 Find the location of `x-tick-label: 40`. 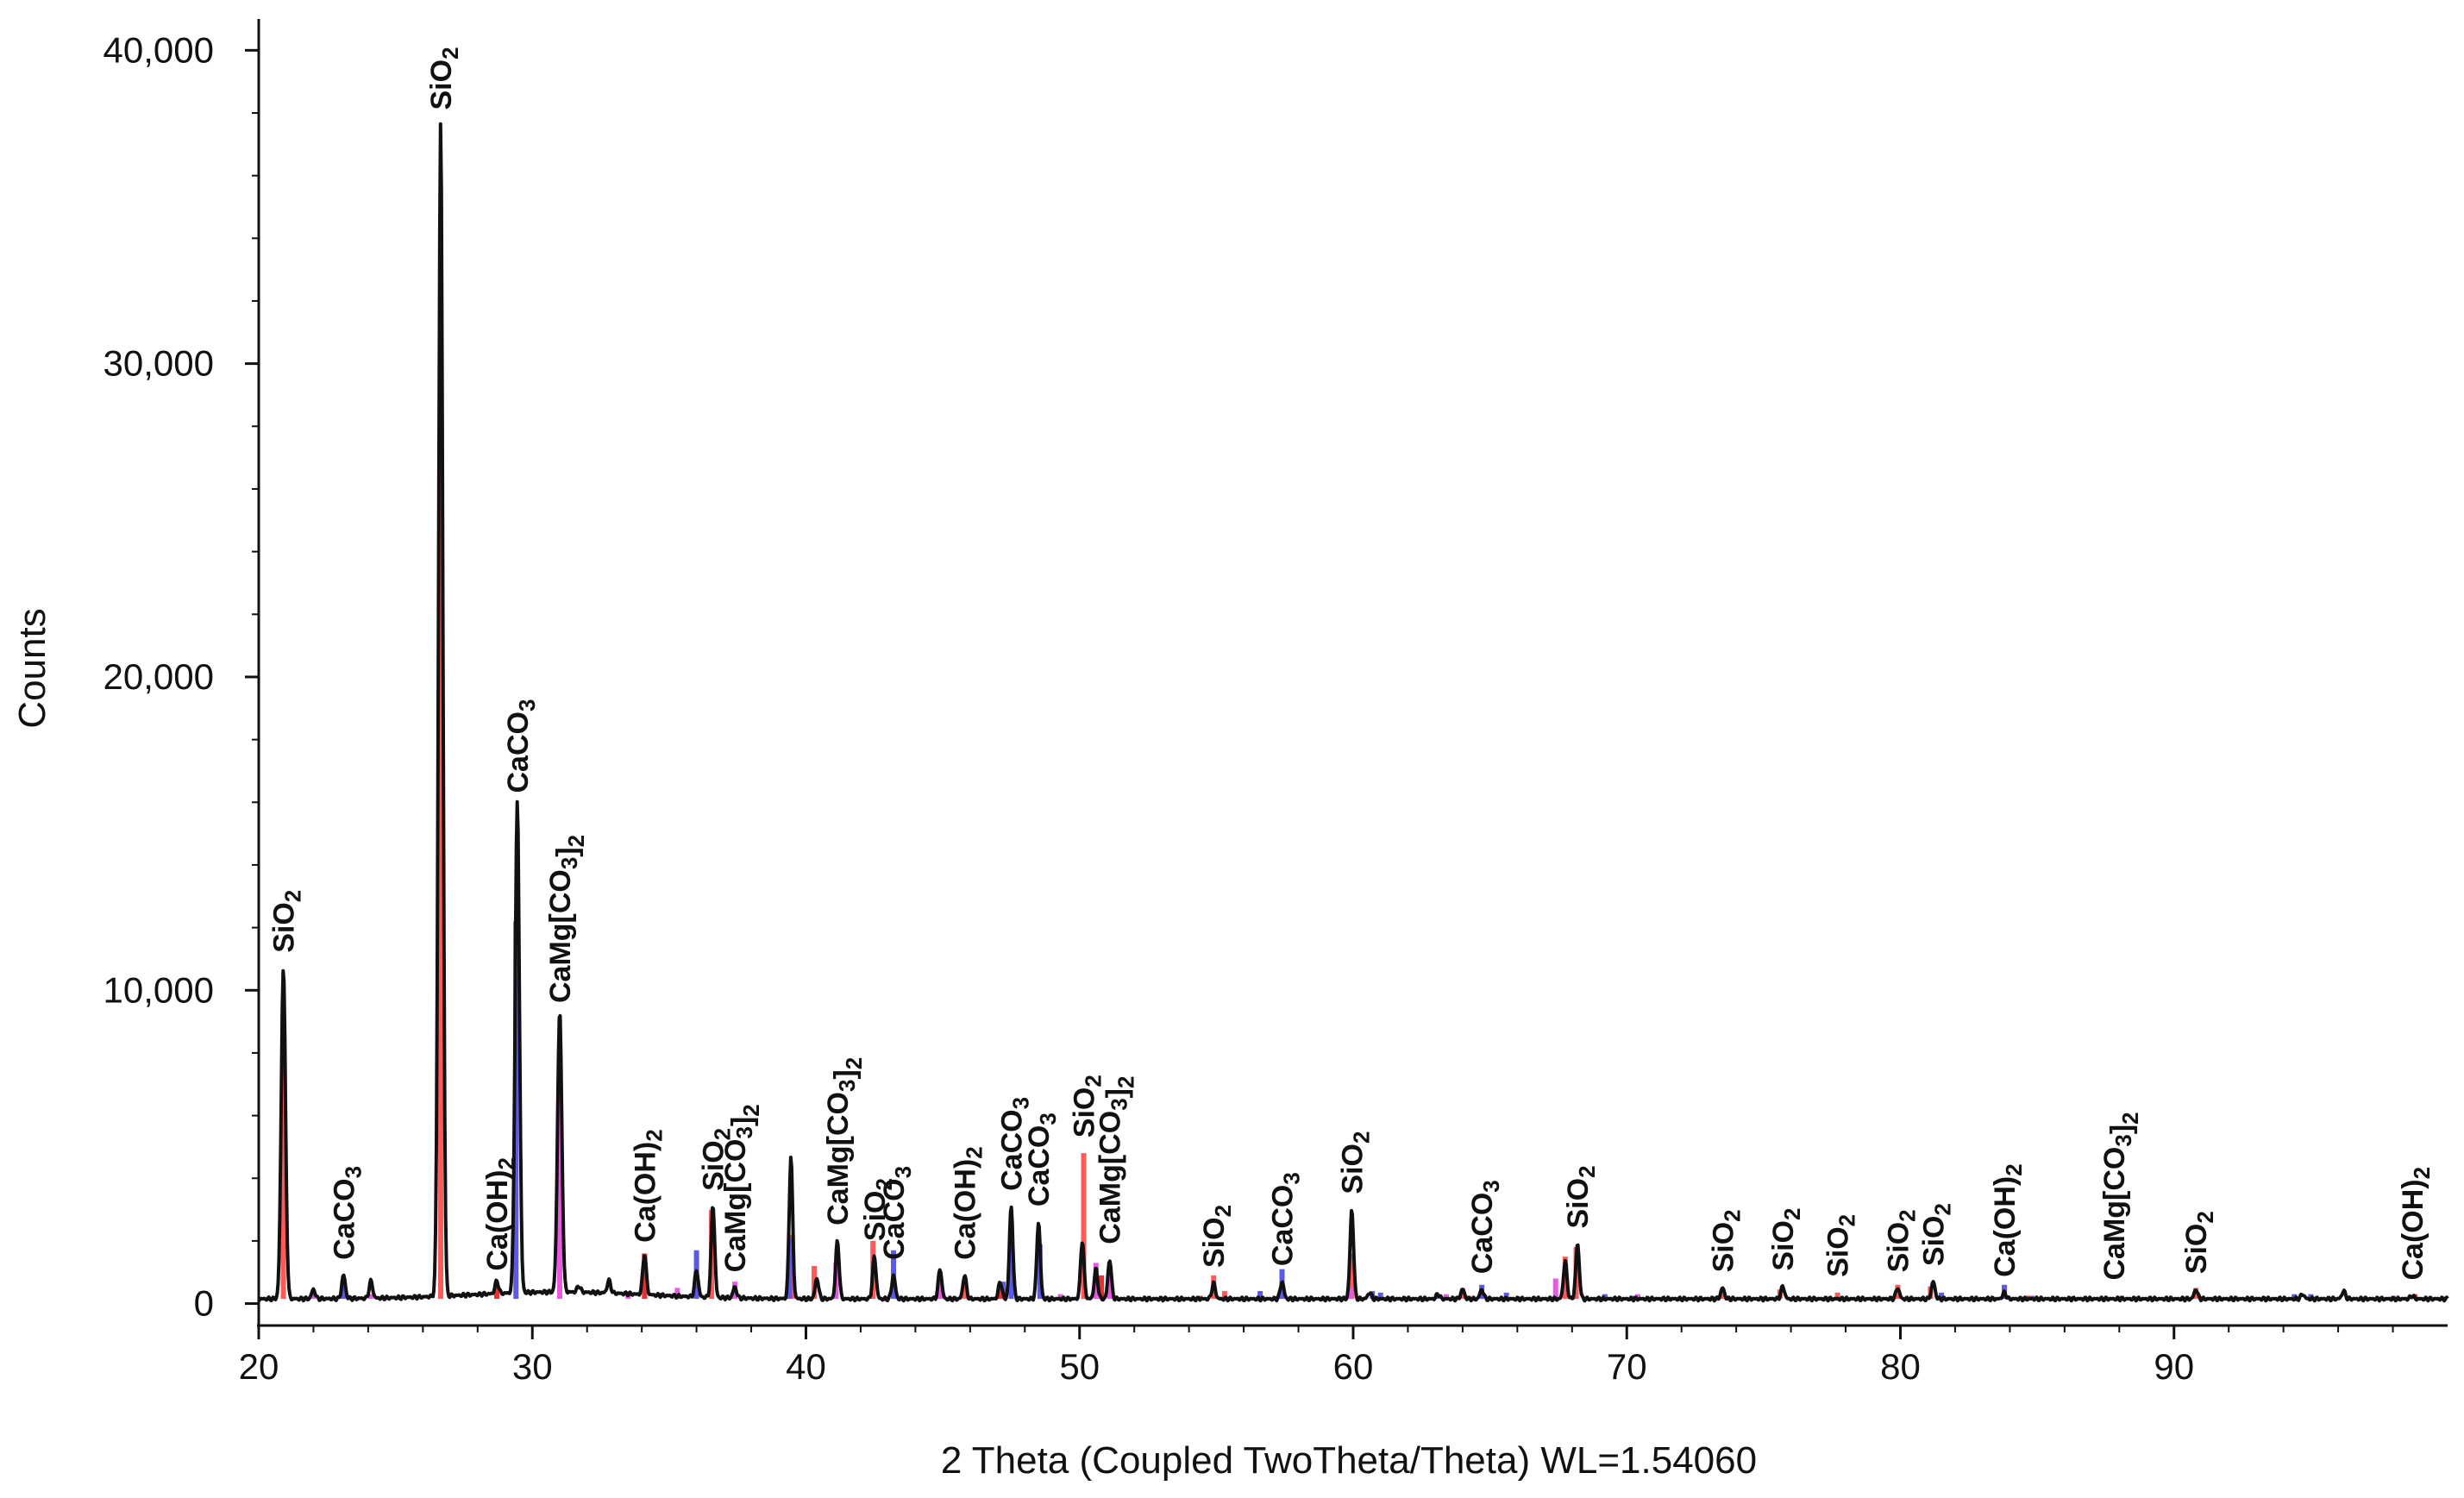

x-tick-label: 40 is located at coordinates (806, 1366).